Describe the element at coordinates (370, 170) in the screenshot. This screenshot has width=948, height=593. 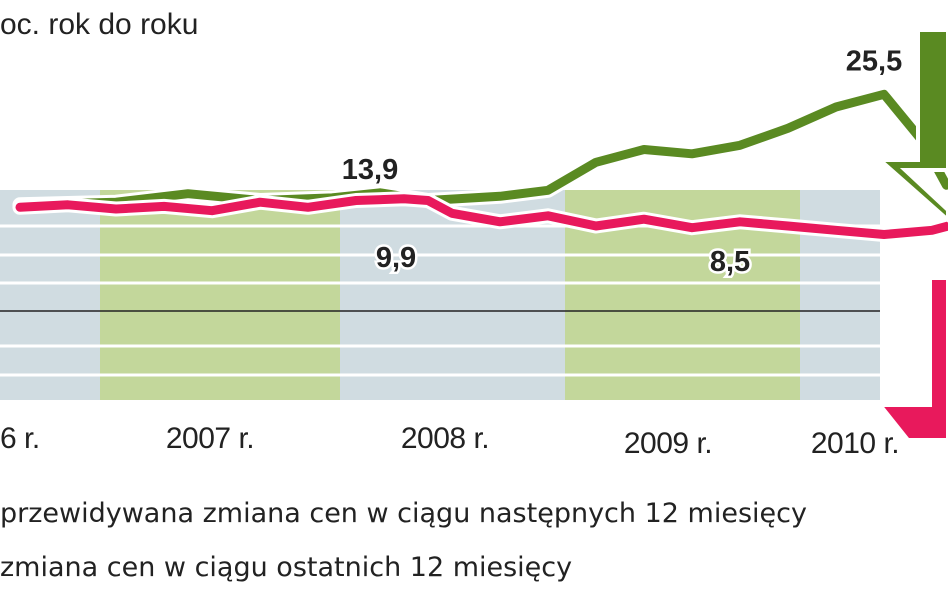
I see `data-label: 13,9` at that location.